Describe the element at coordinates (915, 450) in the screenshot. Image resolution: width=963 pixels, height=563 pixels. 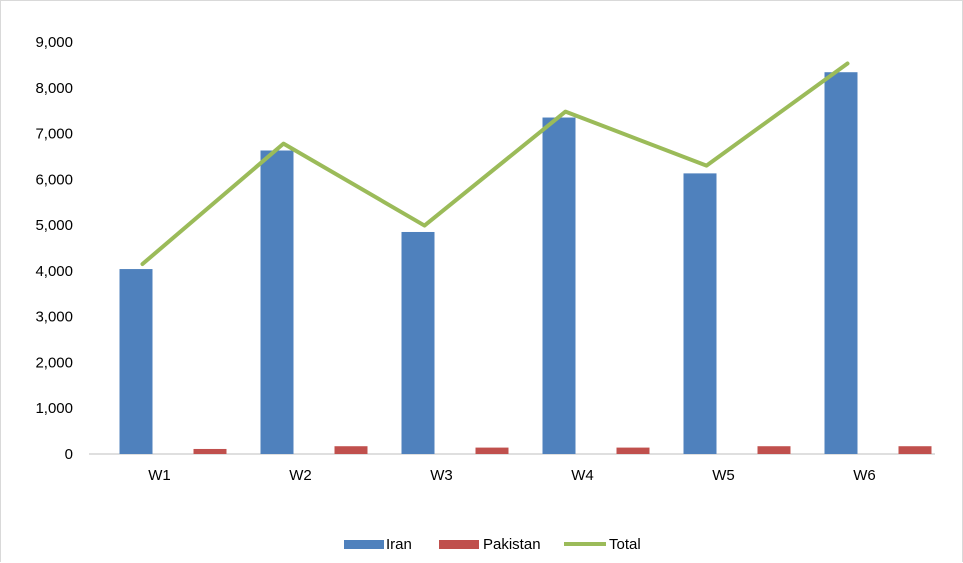
I see `bar-pakistan-w6` at that location.